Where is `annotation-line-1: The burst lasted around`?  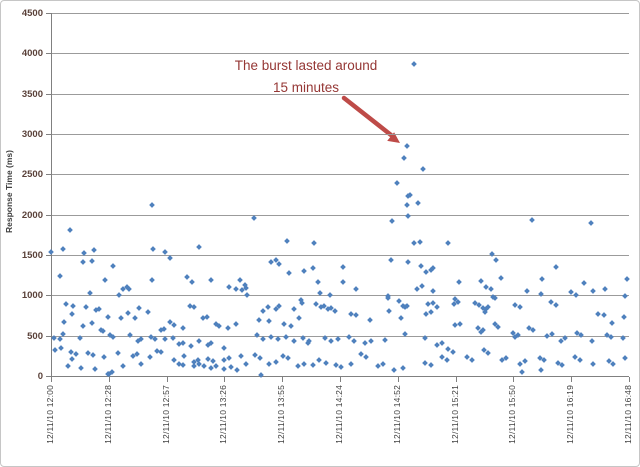
annotation-line-1: The burst lasted around is located at coordinates (306, 65).